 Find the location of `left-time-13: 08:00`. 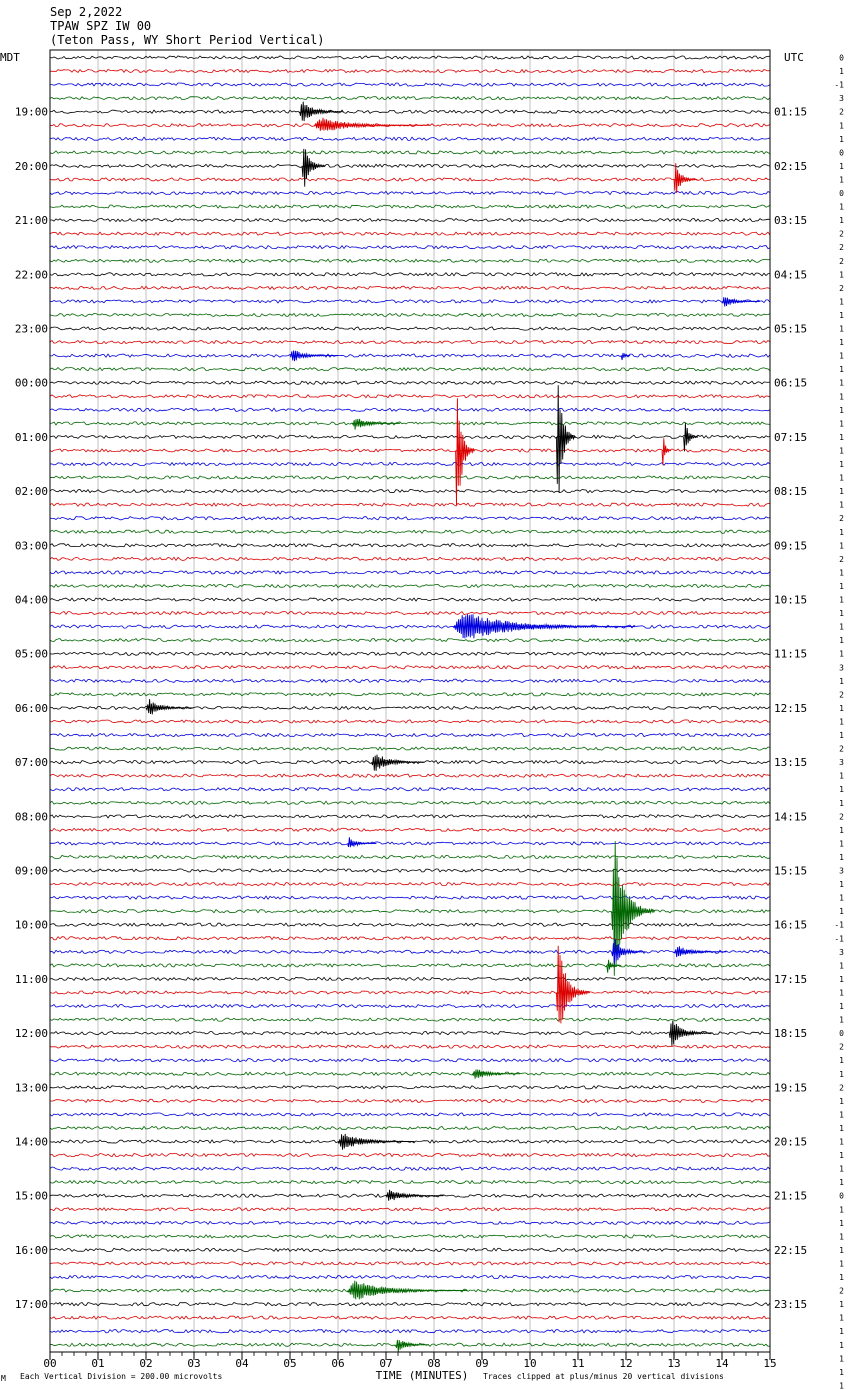

left-time-13: 08:00 is located at coordinates (31, 816).